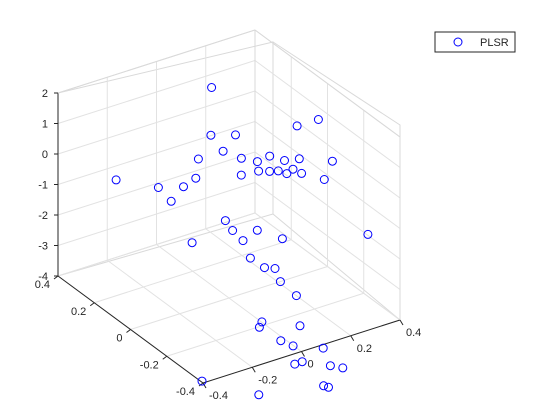 This screenshot has width=560, height=420. I want to click on z-tick-label: 0, so click(45, 155).